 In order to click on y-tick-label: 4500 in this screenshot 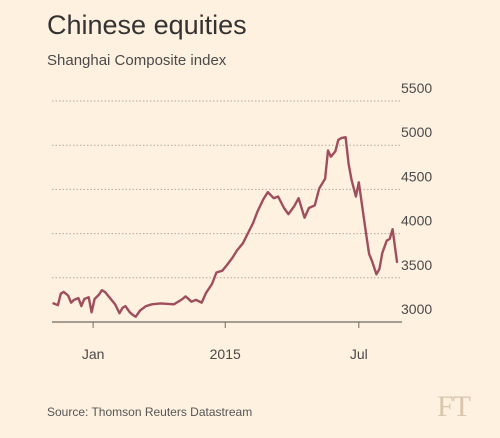, I will do `click(416, 176)`.